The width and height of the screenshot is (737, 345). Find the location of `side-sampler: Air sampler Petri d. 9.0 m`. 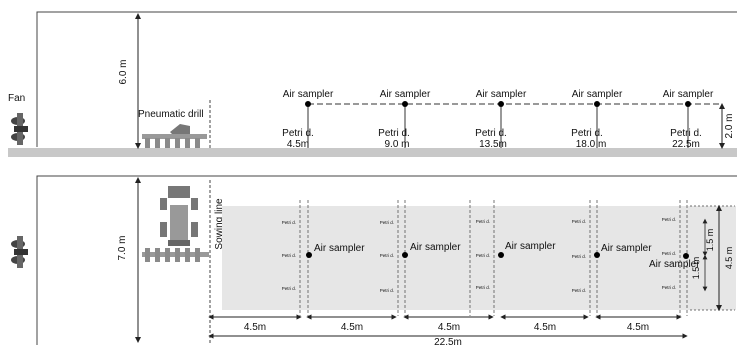

side-sampler: Air sampler Petri d. 9.0 m is located at coordinates (404, 119).